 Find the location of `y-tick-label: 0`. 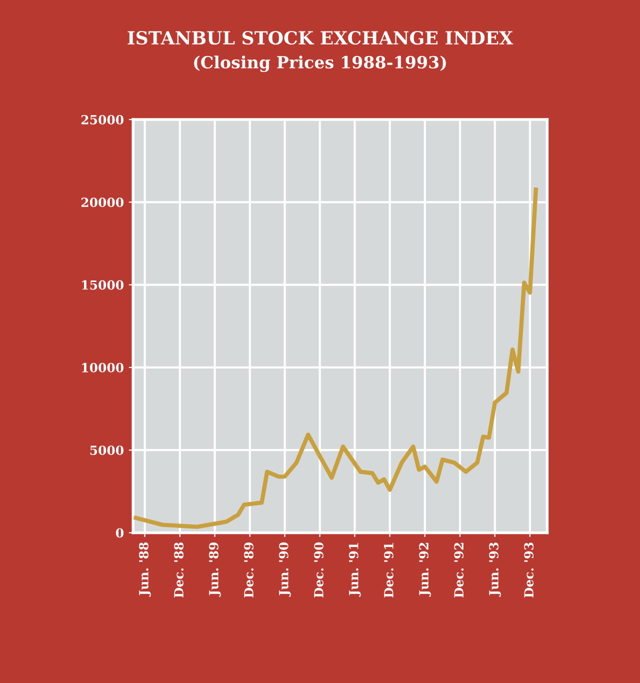

y-tick-label: 0 is located at coordinates (120, 533).